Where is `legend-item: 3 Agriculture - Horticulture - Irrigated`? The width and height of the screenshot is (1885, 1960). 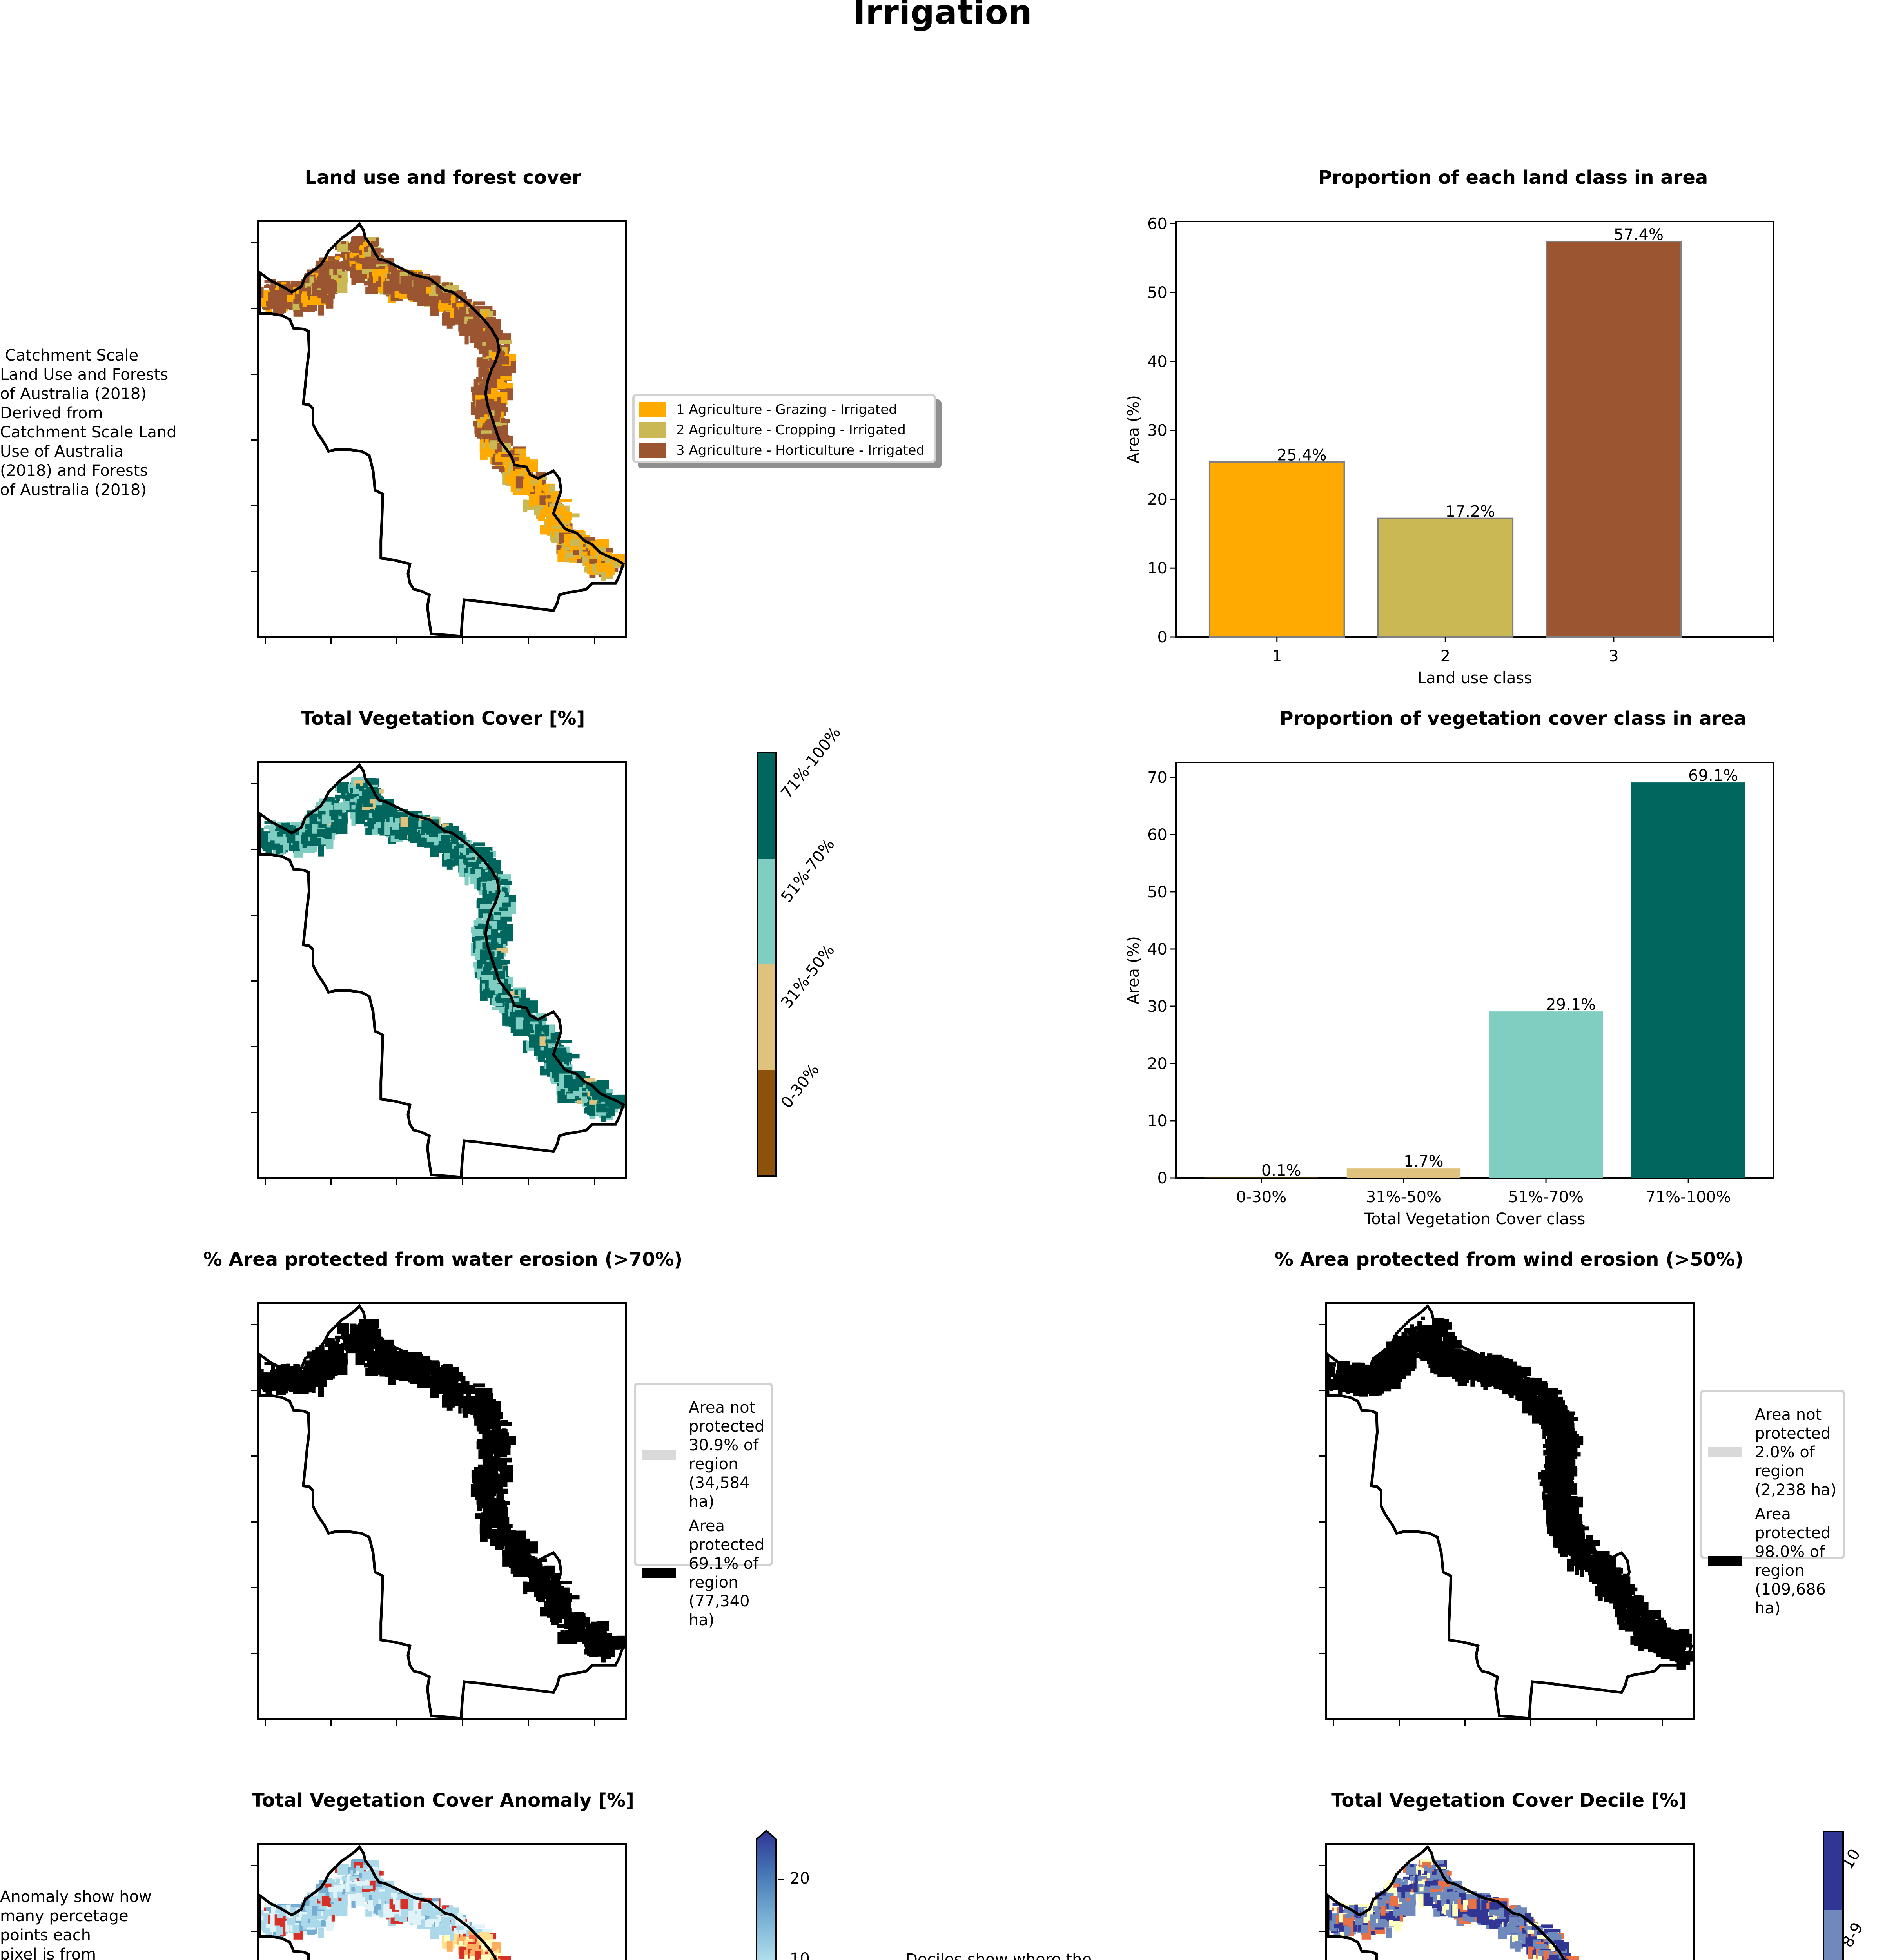 legend-item: 3 Agriculture - Horticulture - Irrigated is located at coordinates (784, 451).